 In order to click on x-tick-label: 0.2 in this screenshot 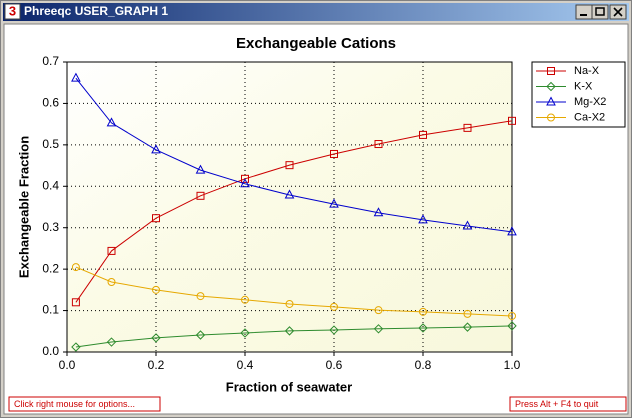, I will do `click(156, 365)`.